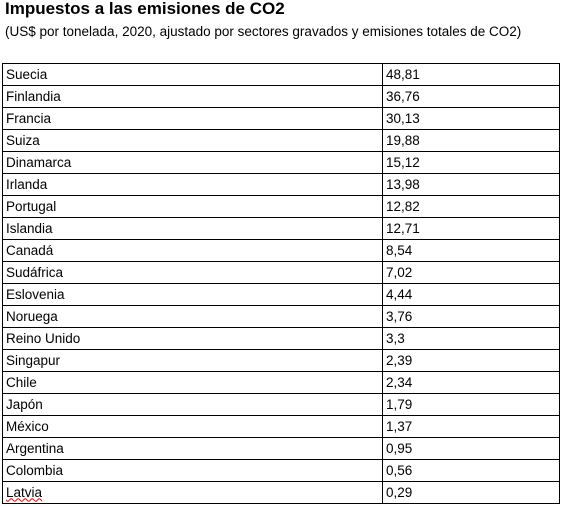 The image size is (567, 507). I want to click on table-row: Islandia 12,71, so click(281, 228).